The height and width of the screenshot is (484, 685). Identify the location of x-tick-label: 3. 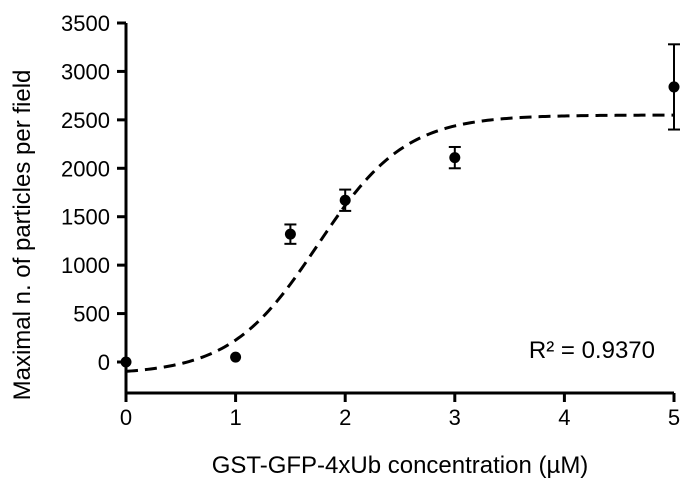
(455, 417).